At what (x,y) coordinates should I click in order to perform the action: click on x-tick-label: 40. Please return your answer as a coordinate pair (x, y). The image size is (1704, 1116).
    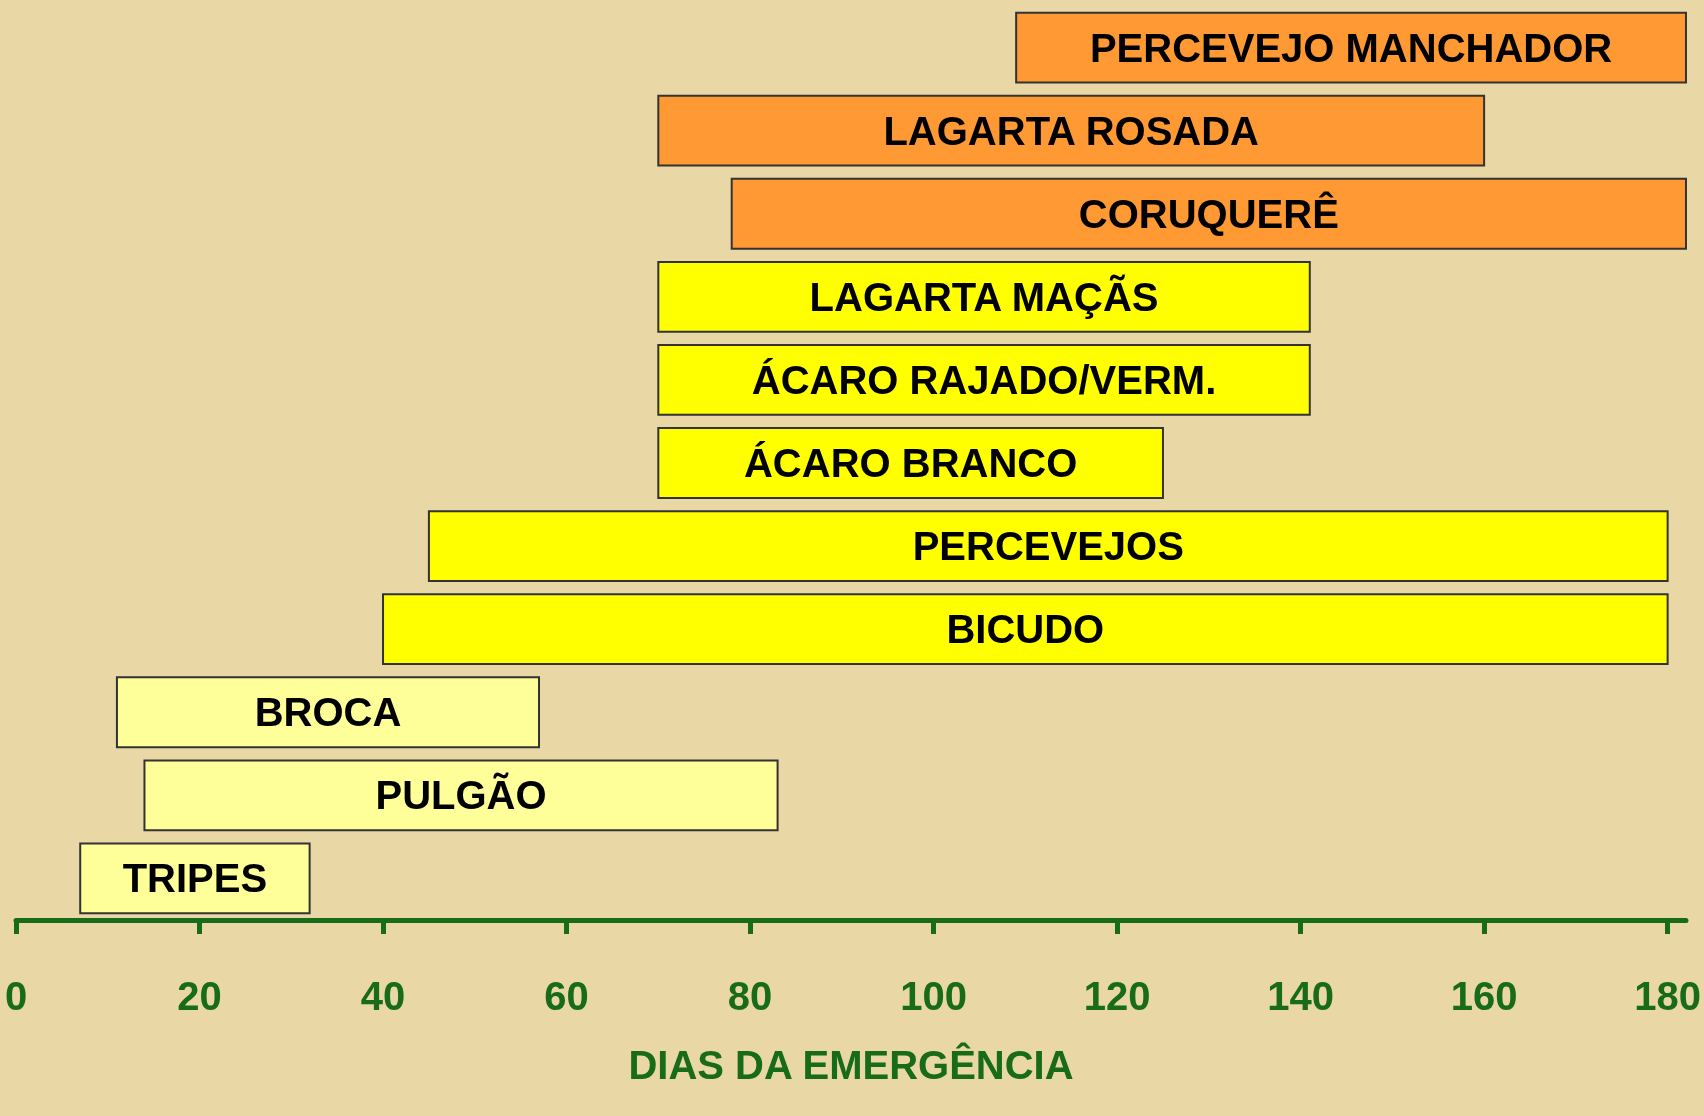
    Looking at the image, I should click on (383, 996).